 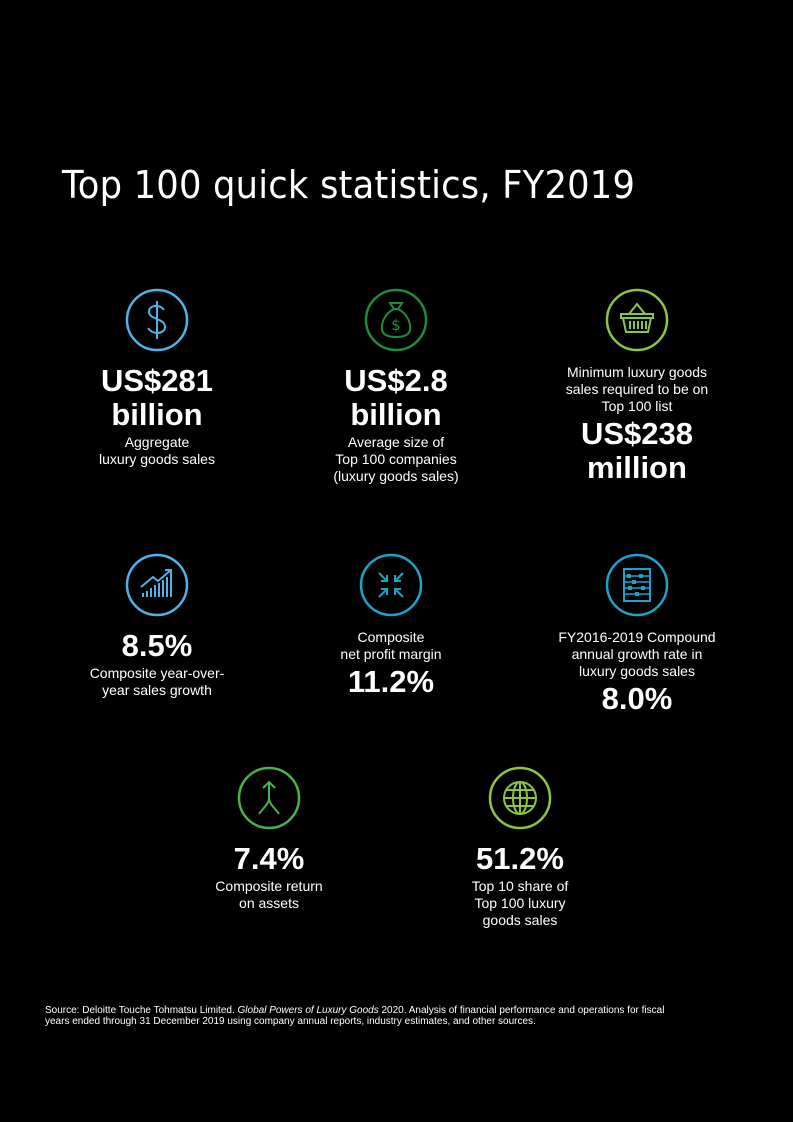 I want to click on stat-value-line1: US$2.8, so click(x=396, y=380).